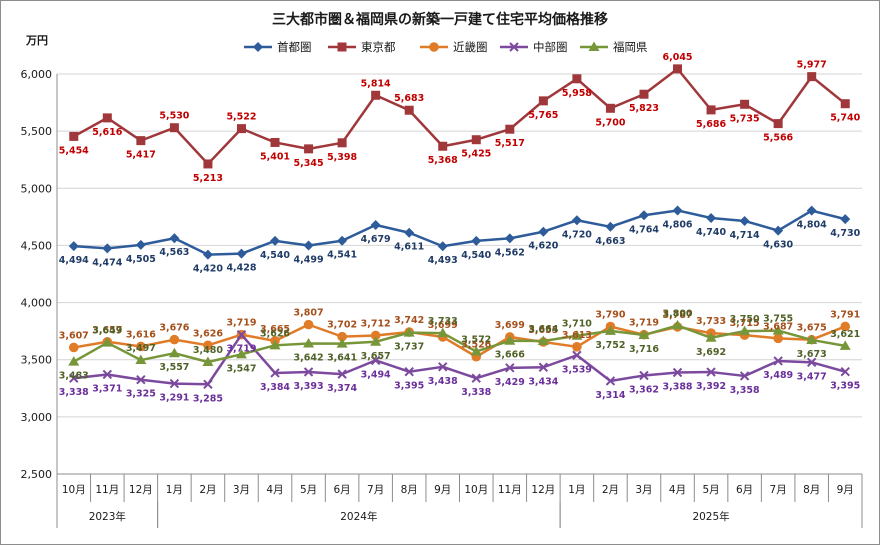 Image resolution: width=880 pixels, height=545 pixels. I want to click on data-label: 3,752, so click(610, 345).